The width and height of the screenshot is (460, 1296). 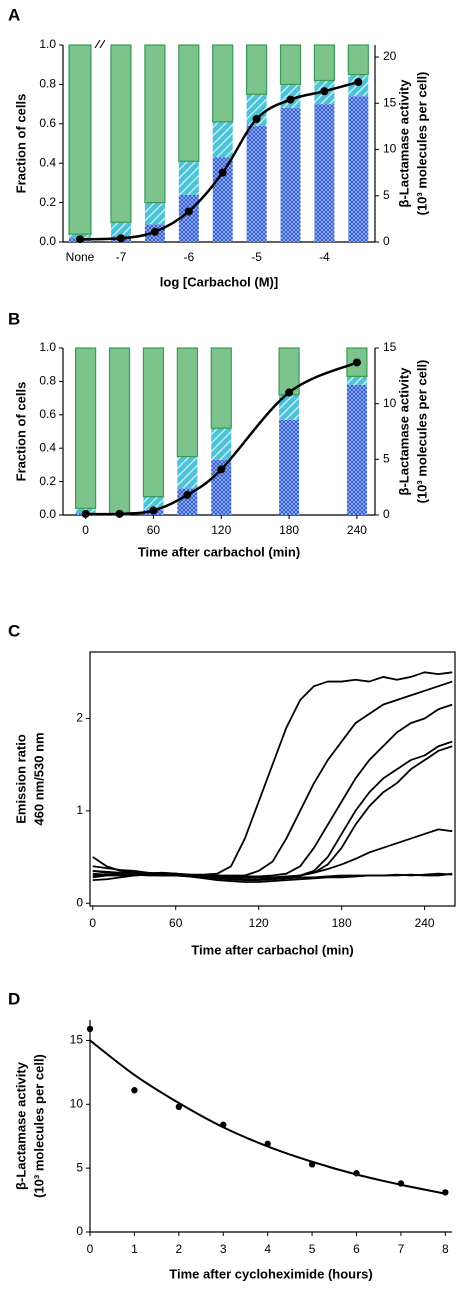 What do you see at coordinates (267, 1249) in the screenshot?
I see `x-tick-label: 4` at bounding box center [267, 1249].